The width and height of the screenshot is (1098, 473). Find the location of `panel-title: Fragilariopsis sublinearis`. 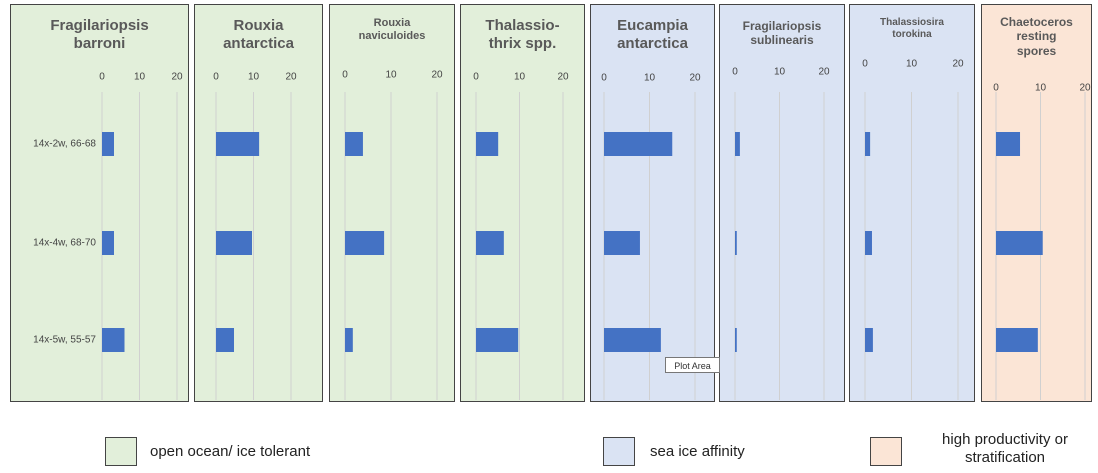

panel-title: Fragilariopsis sublinearis is located at coordinates (782, 33).